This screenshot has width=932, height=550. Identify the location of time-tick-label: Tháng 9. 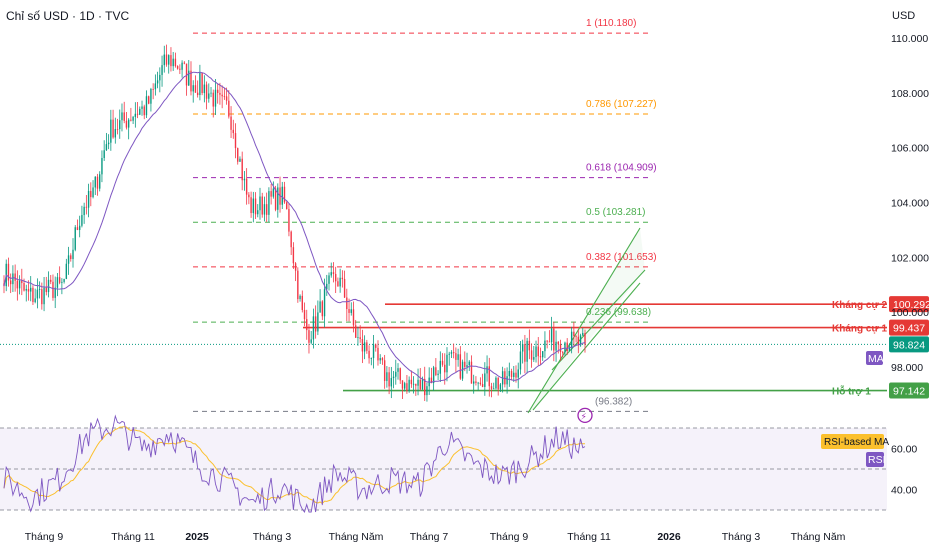
(44, 537).